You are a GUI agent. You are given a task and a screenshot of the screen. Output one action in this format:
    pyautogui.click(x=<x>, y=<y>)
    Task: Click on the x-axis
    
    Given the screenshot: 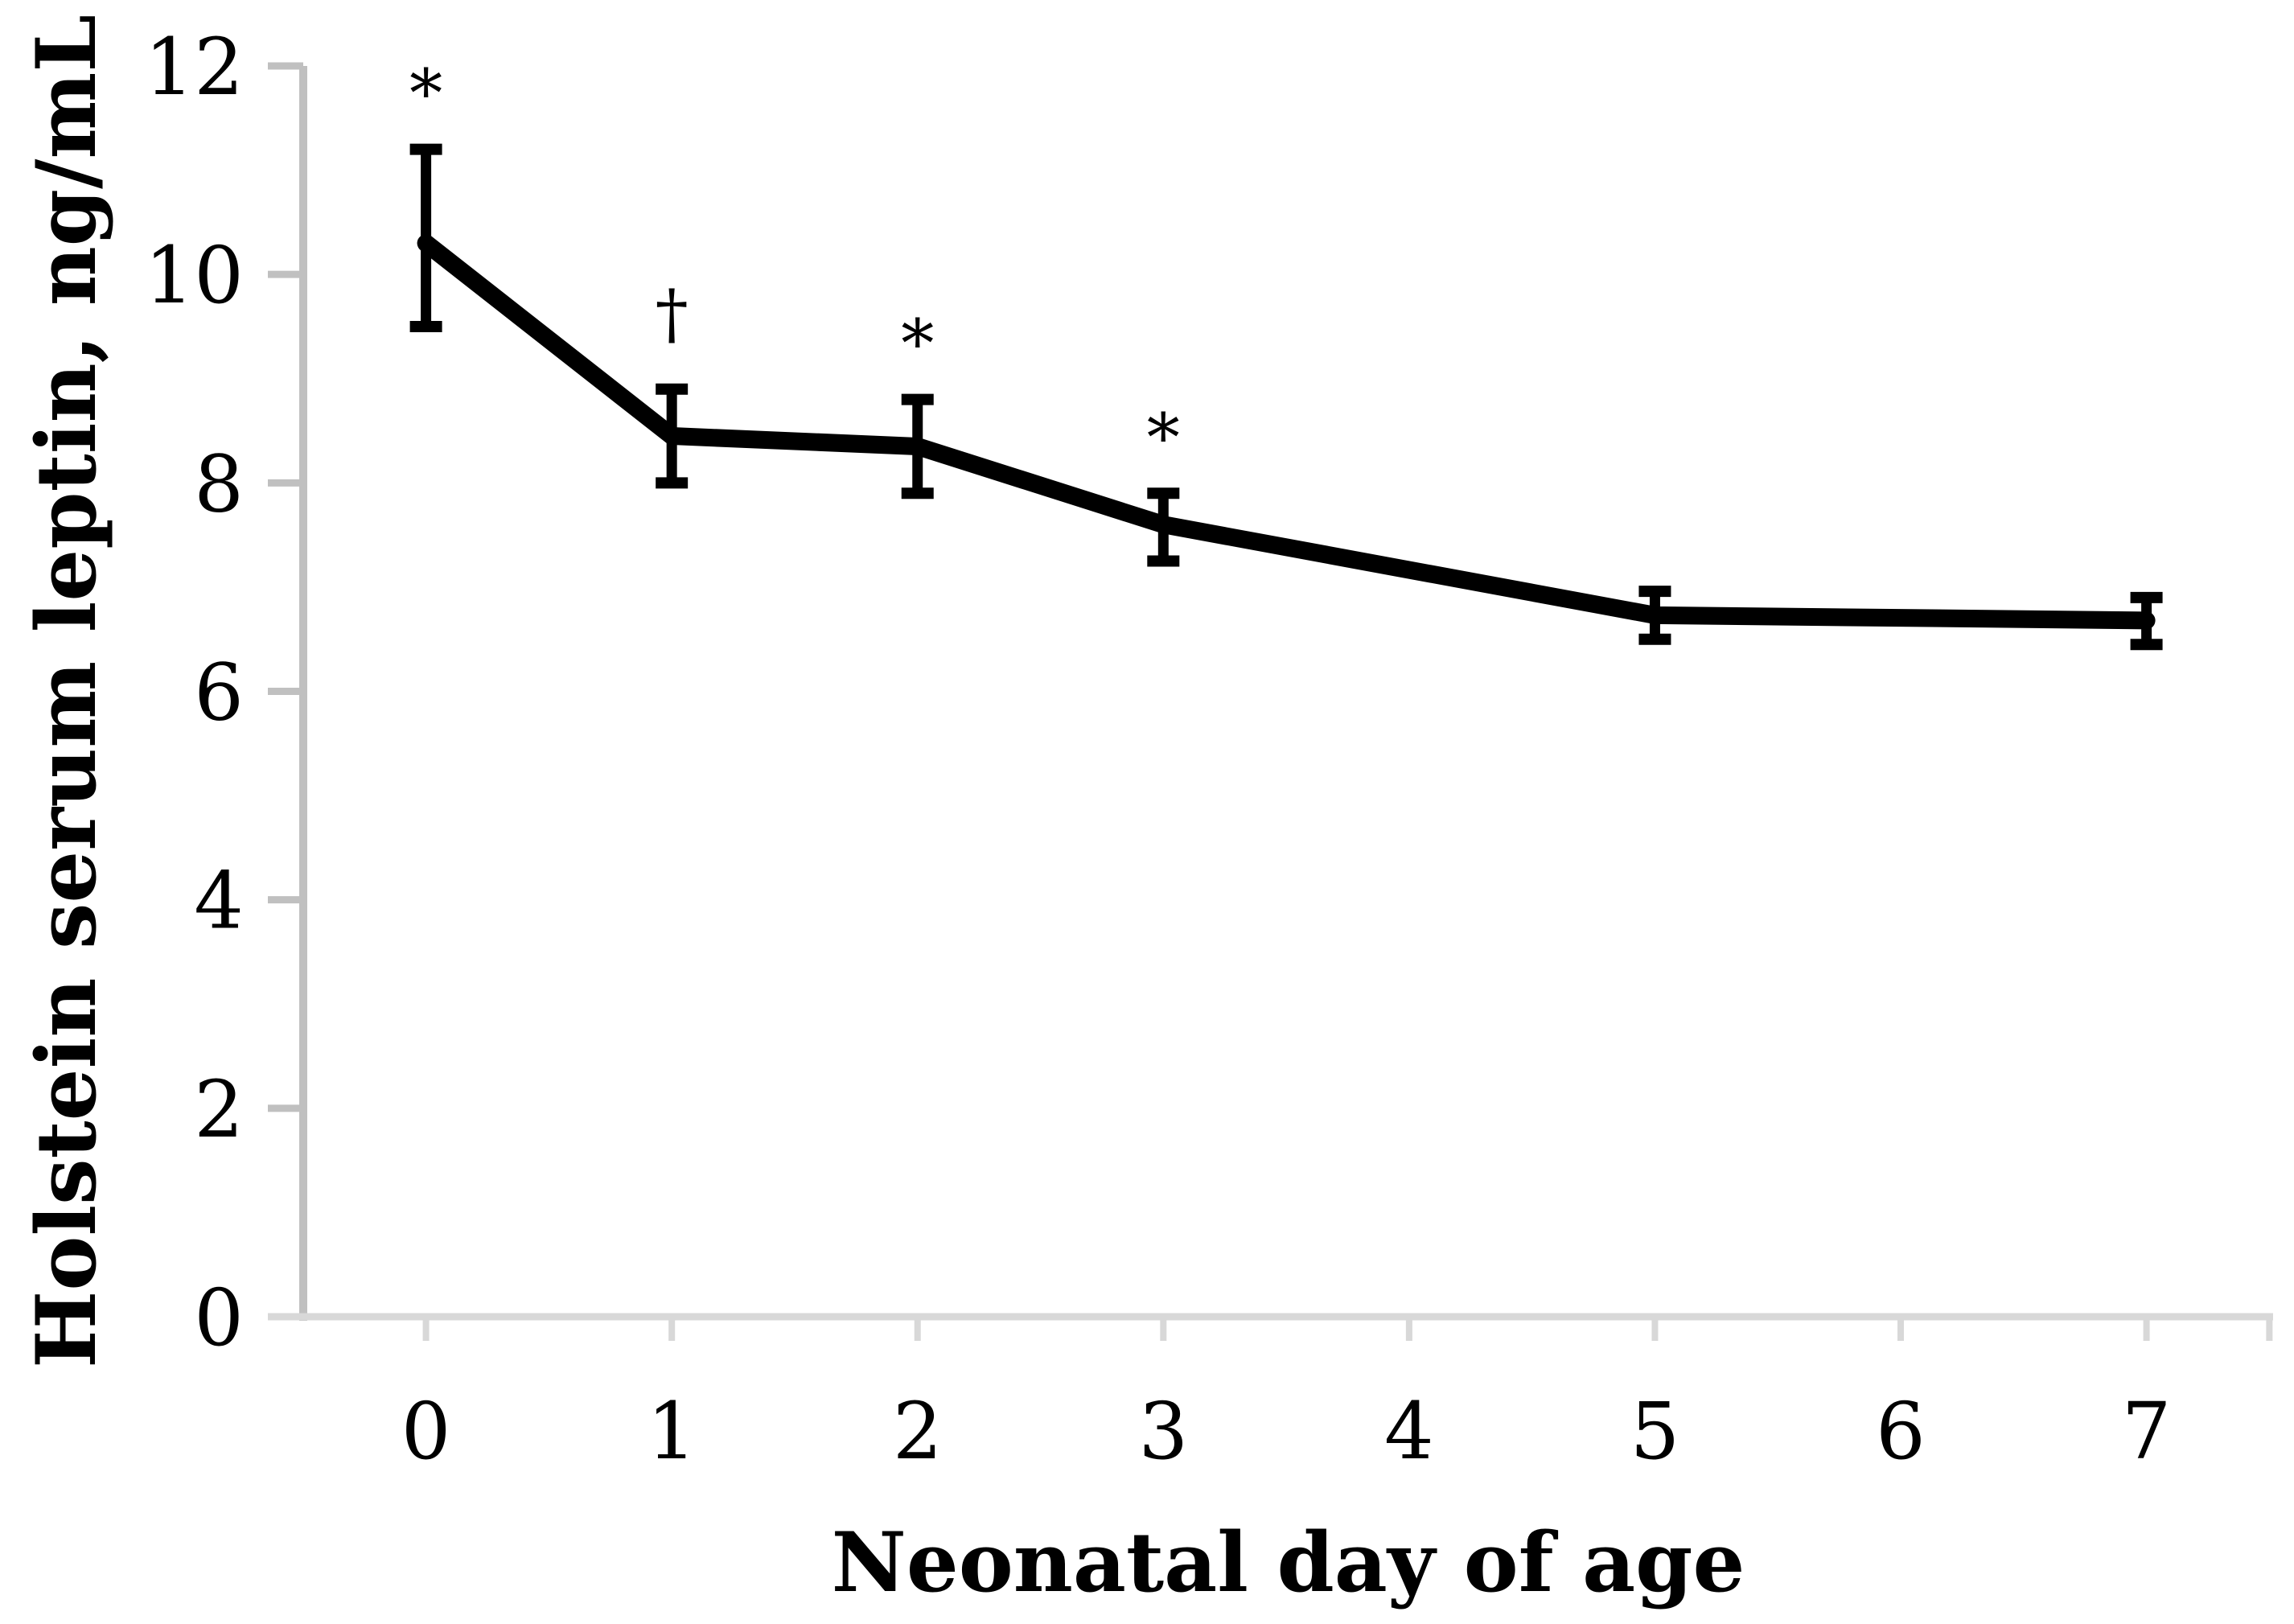 What is the action you would take?
    pyautogui.click(x=1270, y=1327)
    